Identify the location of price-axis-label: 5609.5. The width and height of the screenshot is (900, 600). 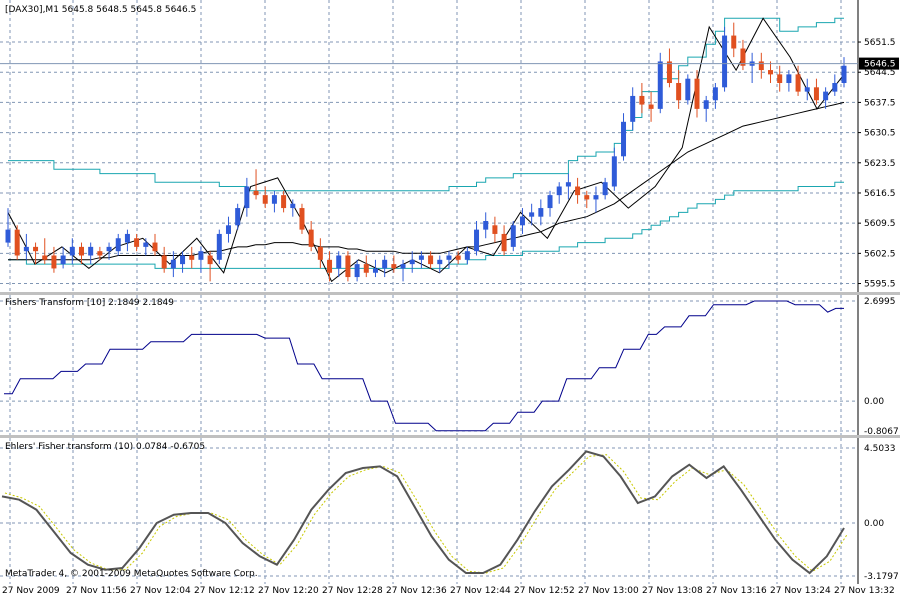
(880, 224).